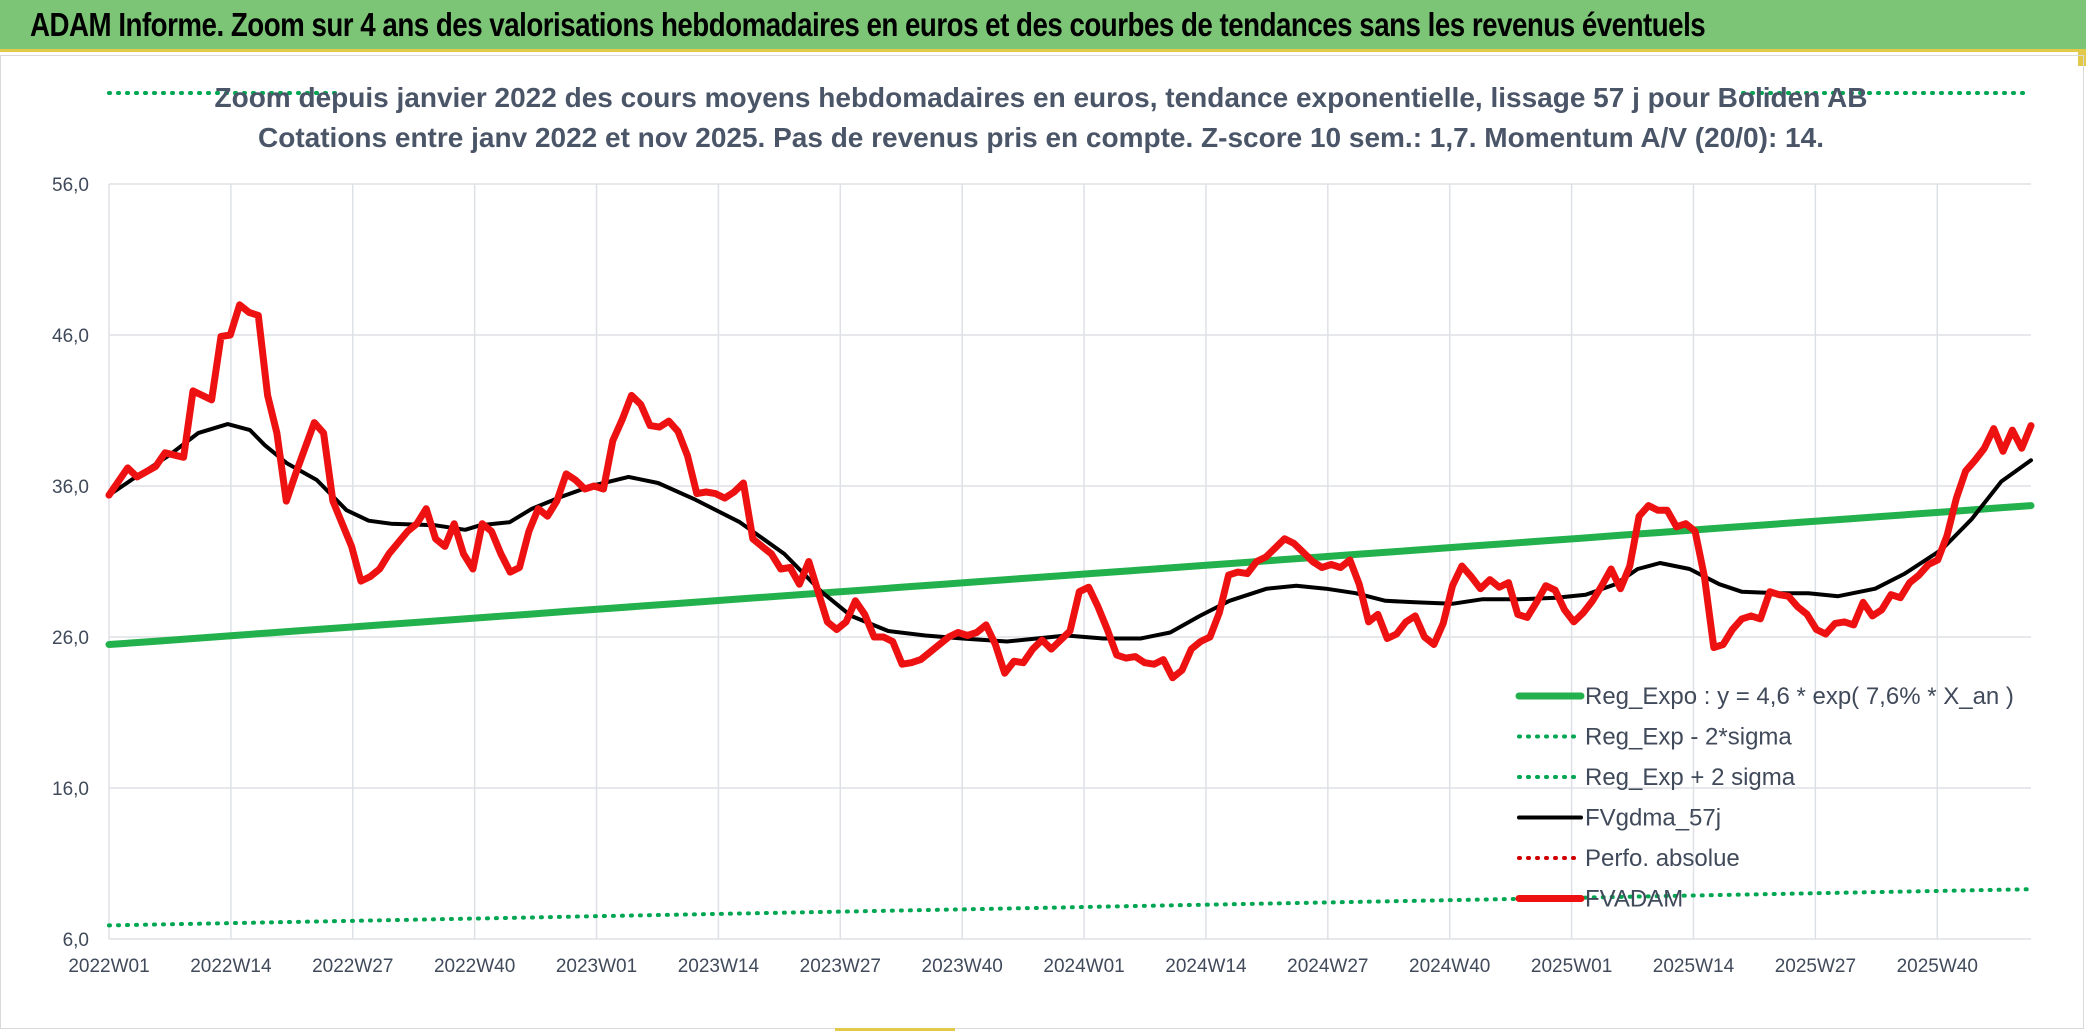  What do you see at coordinates (352, 966) in the screenshot?
I see `x-tick-label: 2022W27` at bounding box center [352, 966].